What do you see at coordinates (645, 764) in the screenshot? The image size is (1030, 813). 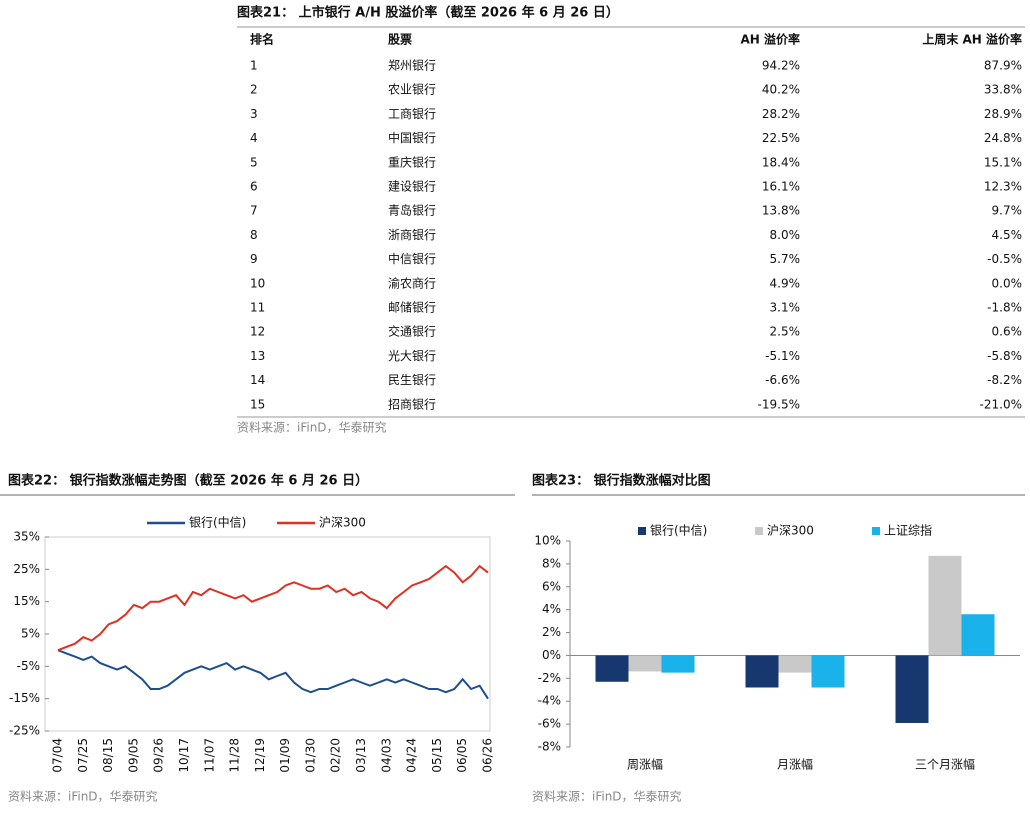 I see `x-tick-label: 周涨幅` at bounding box center [645, 764].